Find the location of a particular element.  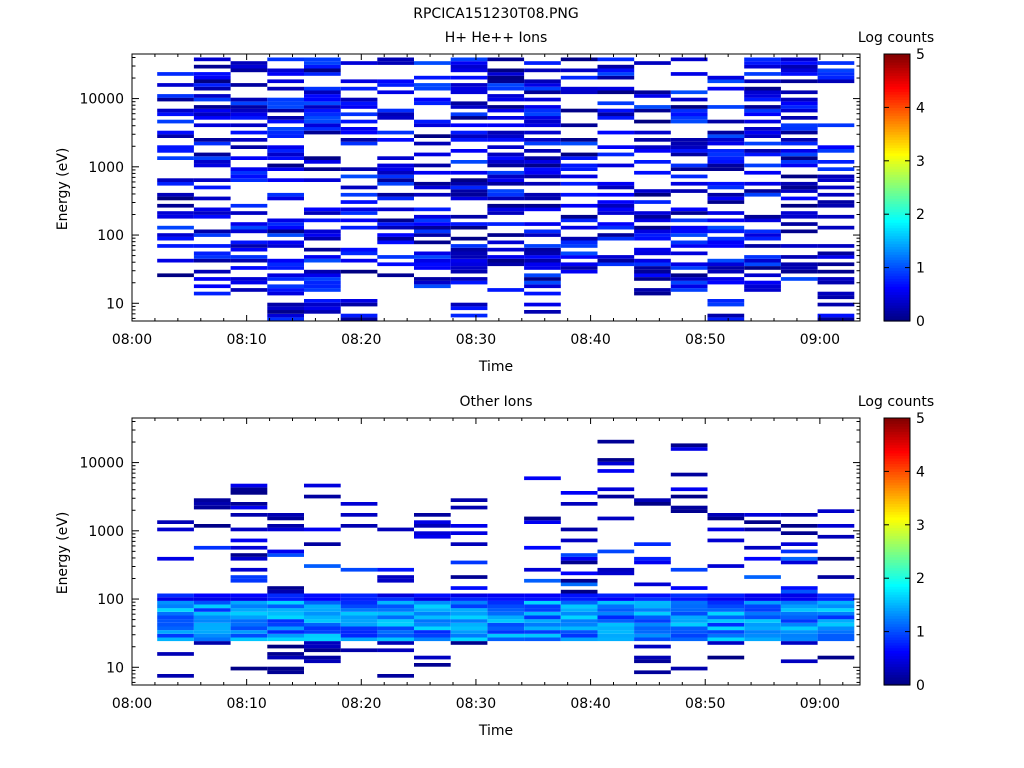

y-axis-title: Energy (eV) is located at coordinates (63, 189).